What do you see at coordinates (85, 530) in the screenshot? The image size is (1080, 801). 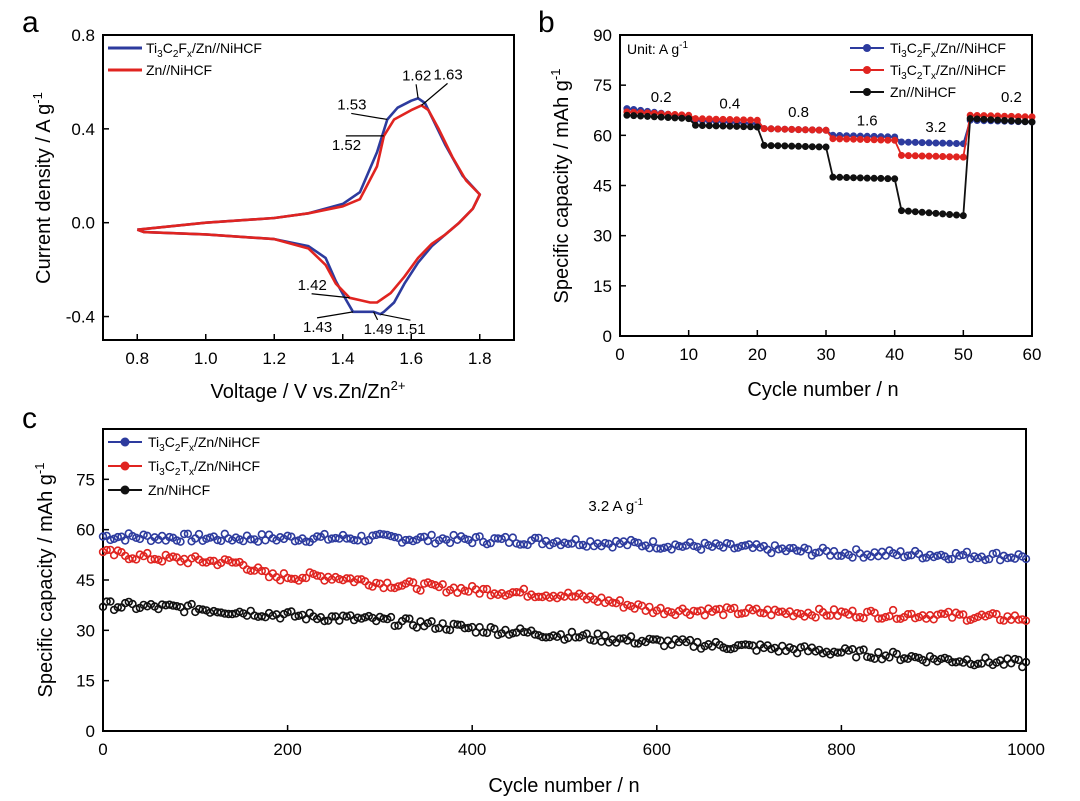 I see `y-tick-label-c: 60` at bounding box center [85, 530].